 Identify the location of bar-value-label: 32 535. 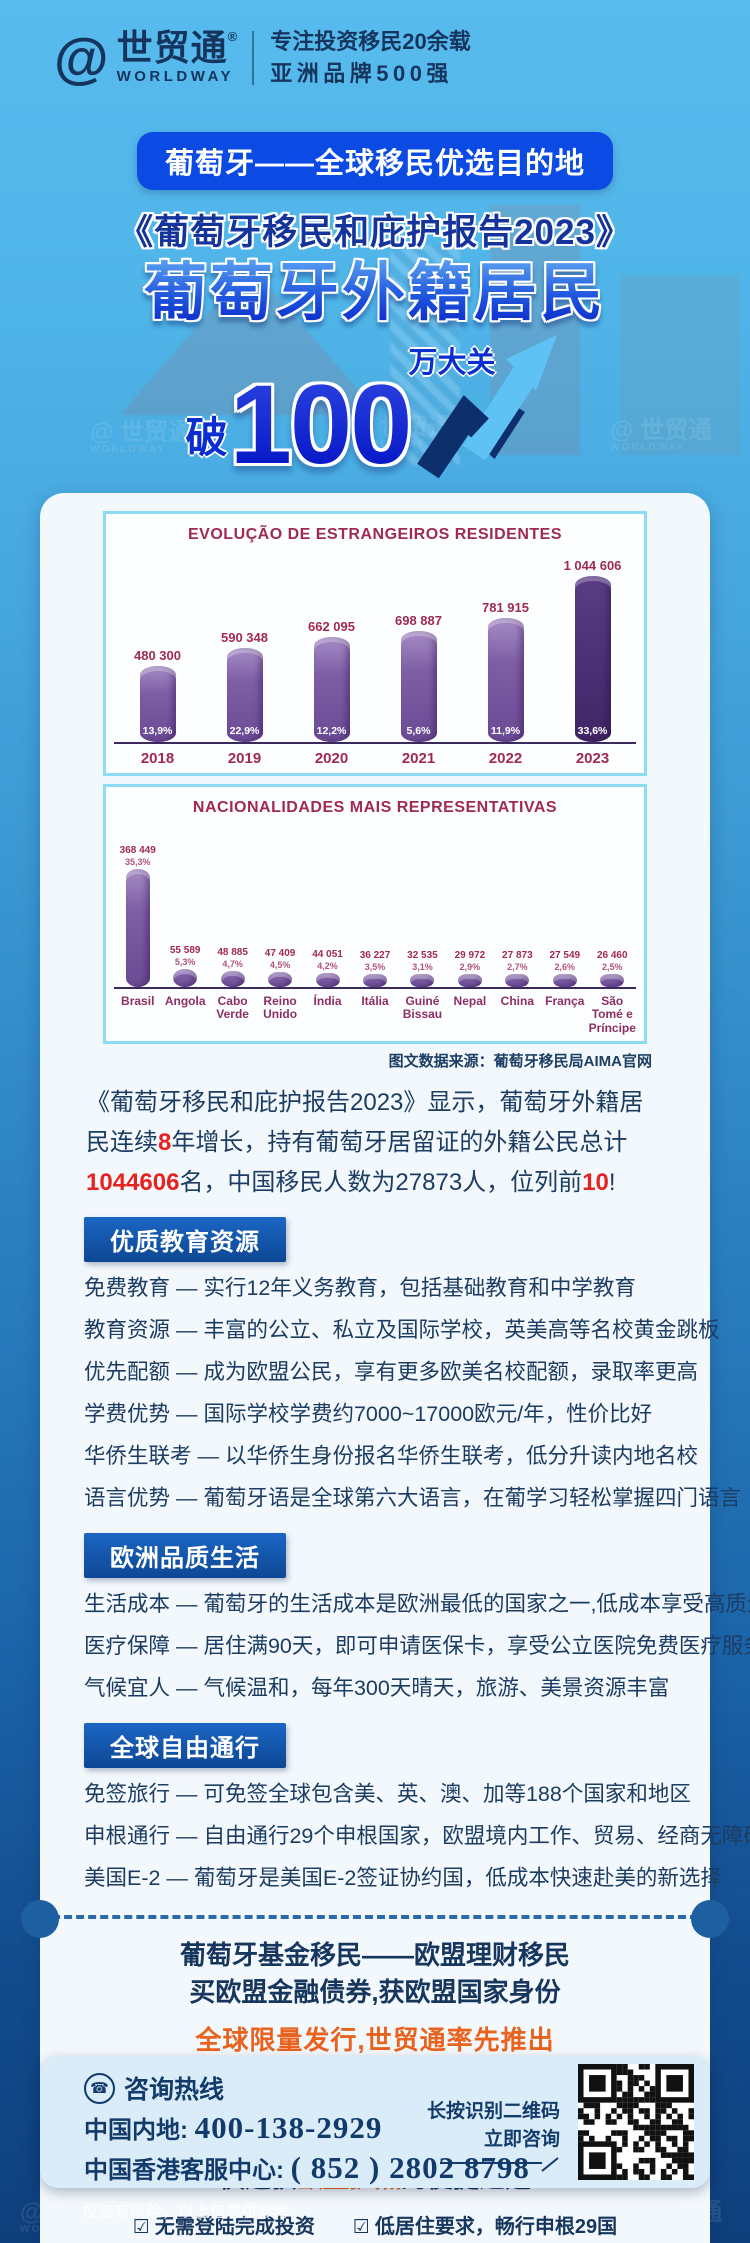
(422, 955).